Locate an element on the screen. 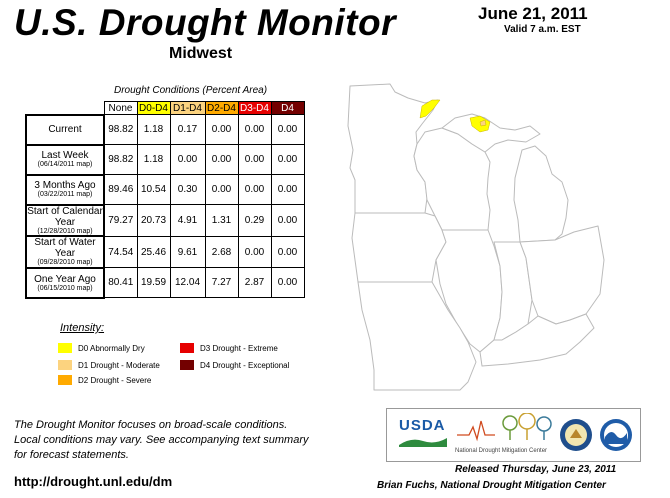 The height and width of the screenshot is (498, 670). column-header-d3-d4: D3-D4 is located at coordinates (254, 108).